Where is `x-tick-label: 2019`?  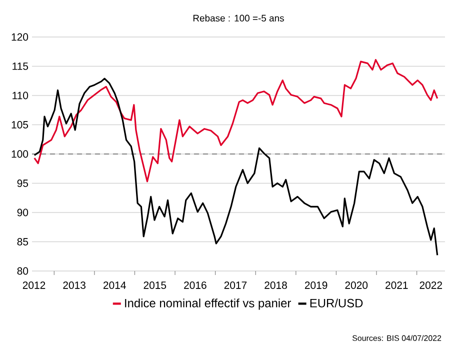
x-tick-label: 2019 is located at coordinates (316, 285).